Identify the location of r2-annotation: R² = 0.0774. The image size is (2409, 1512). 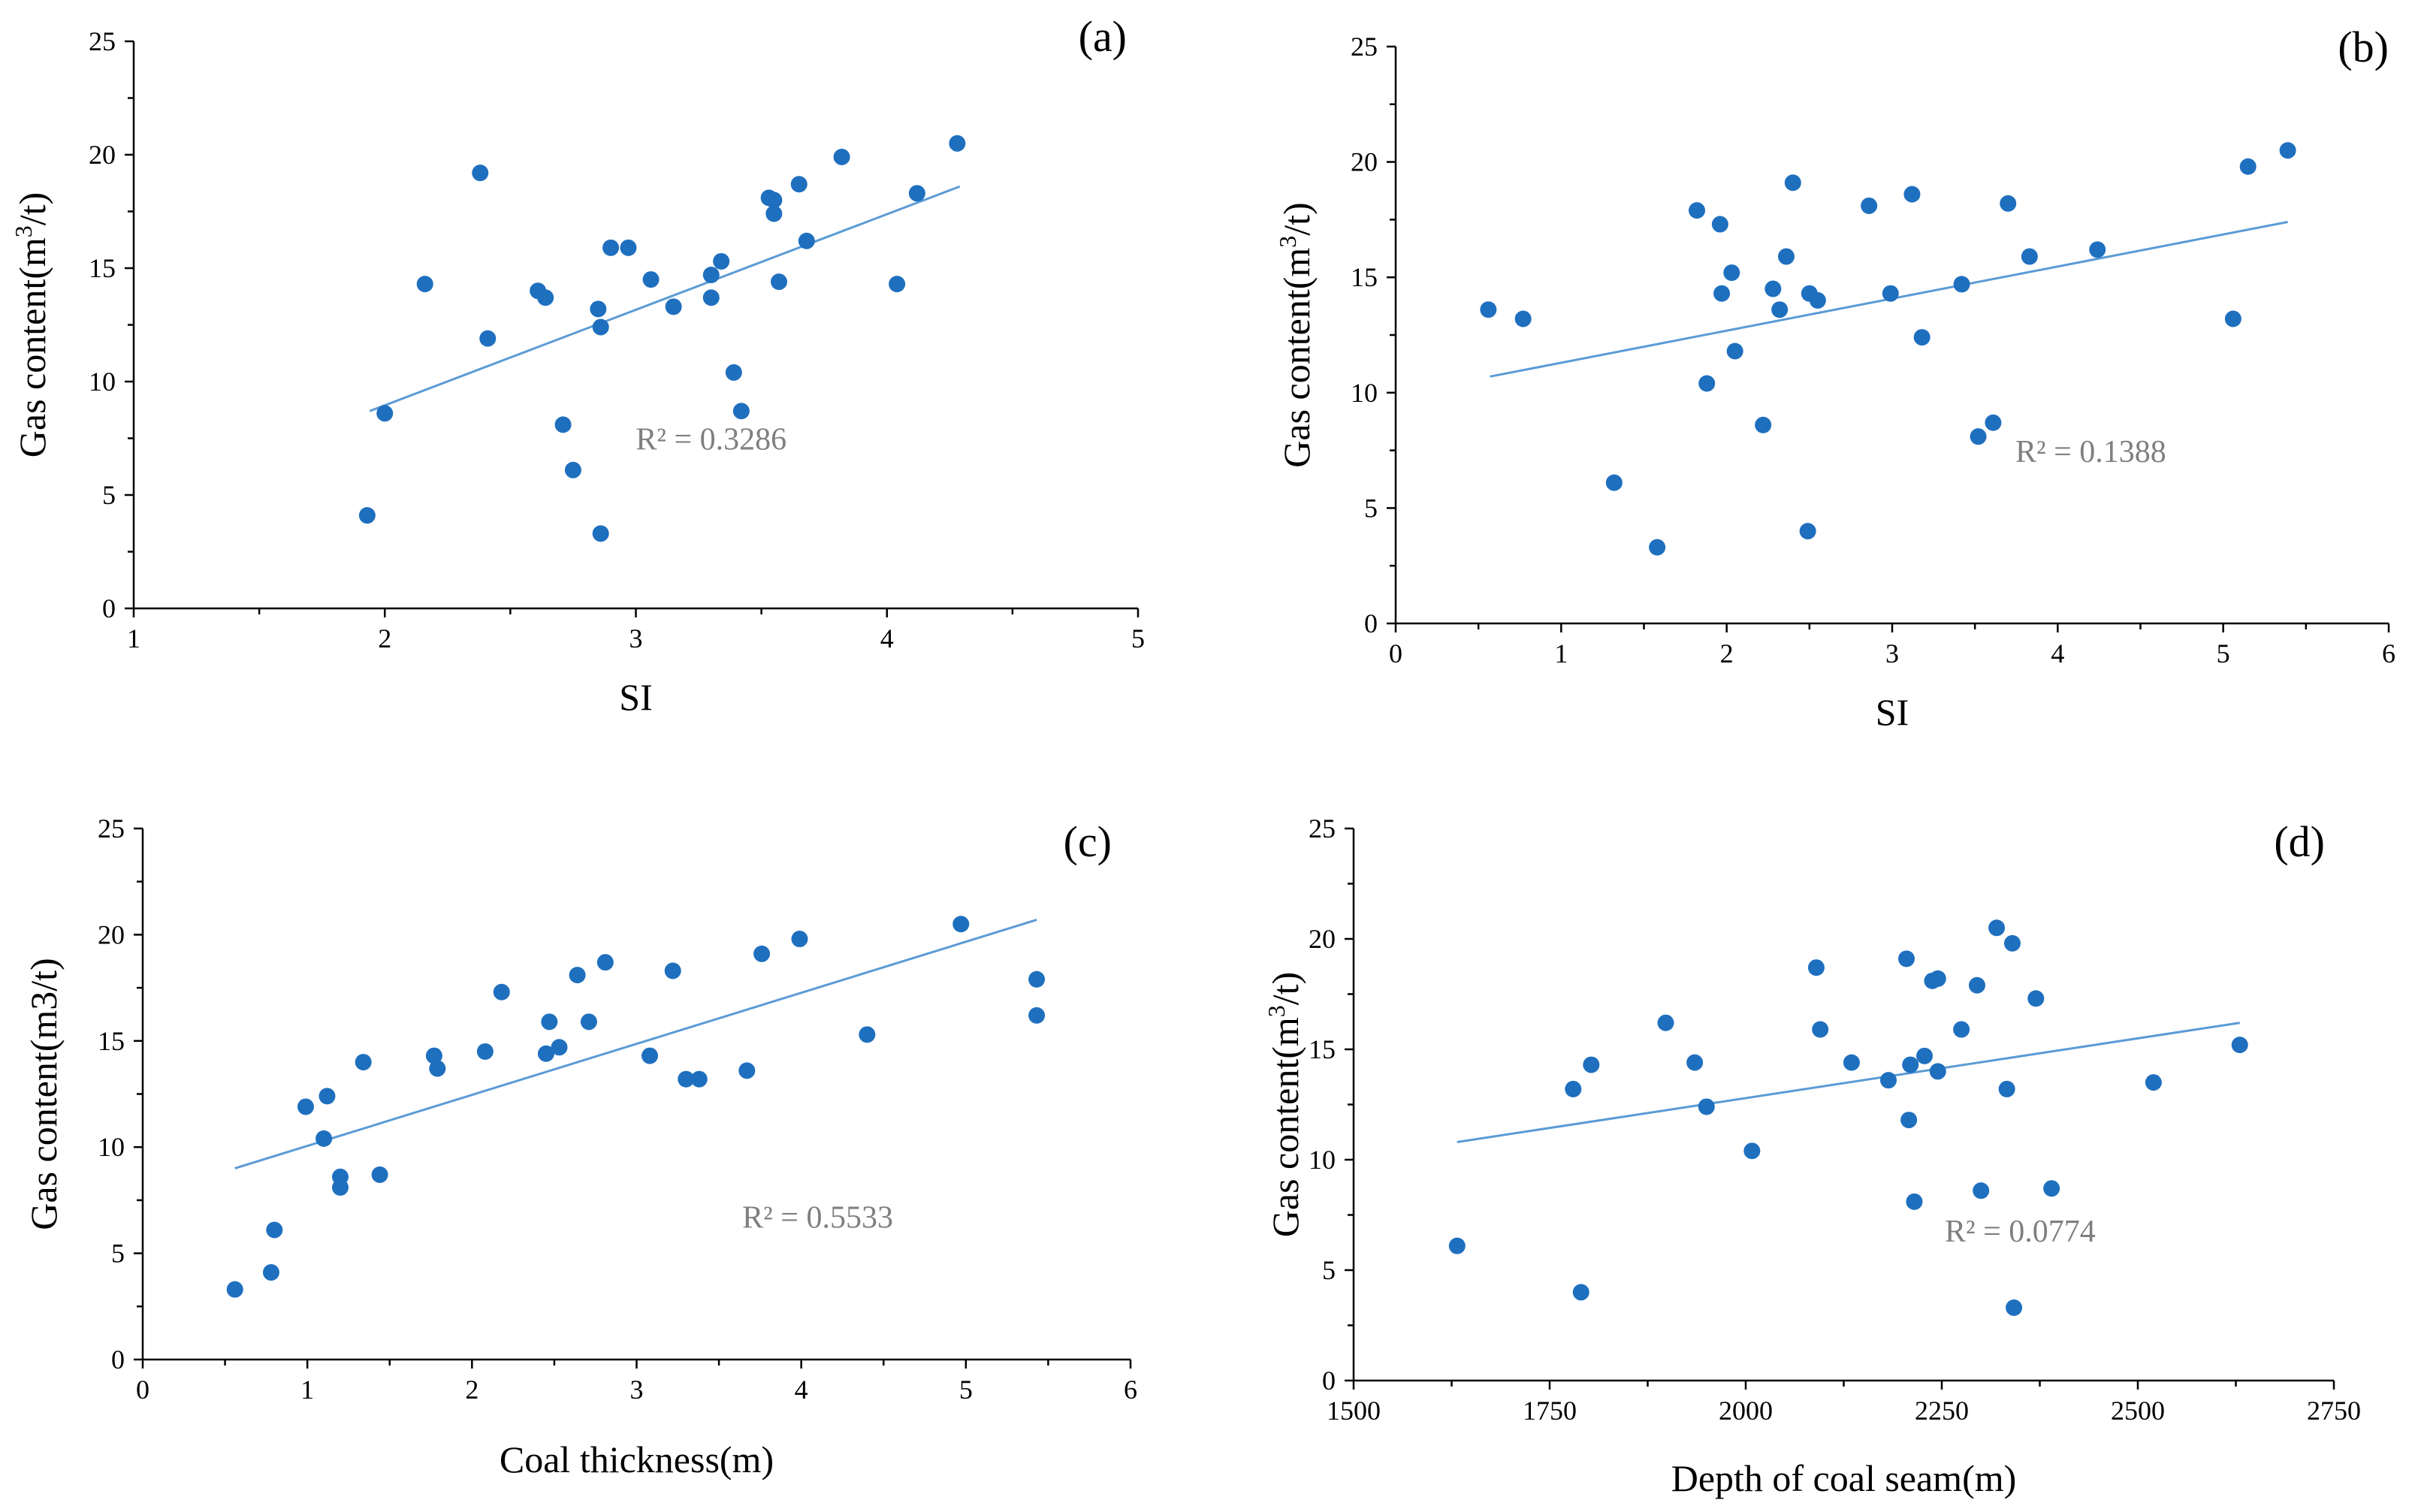
(2020, 1232).